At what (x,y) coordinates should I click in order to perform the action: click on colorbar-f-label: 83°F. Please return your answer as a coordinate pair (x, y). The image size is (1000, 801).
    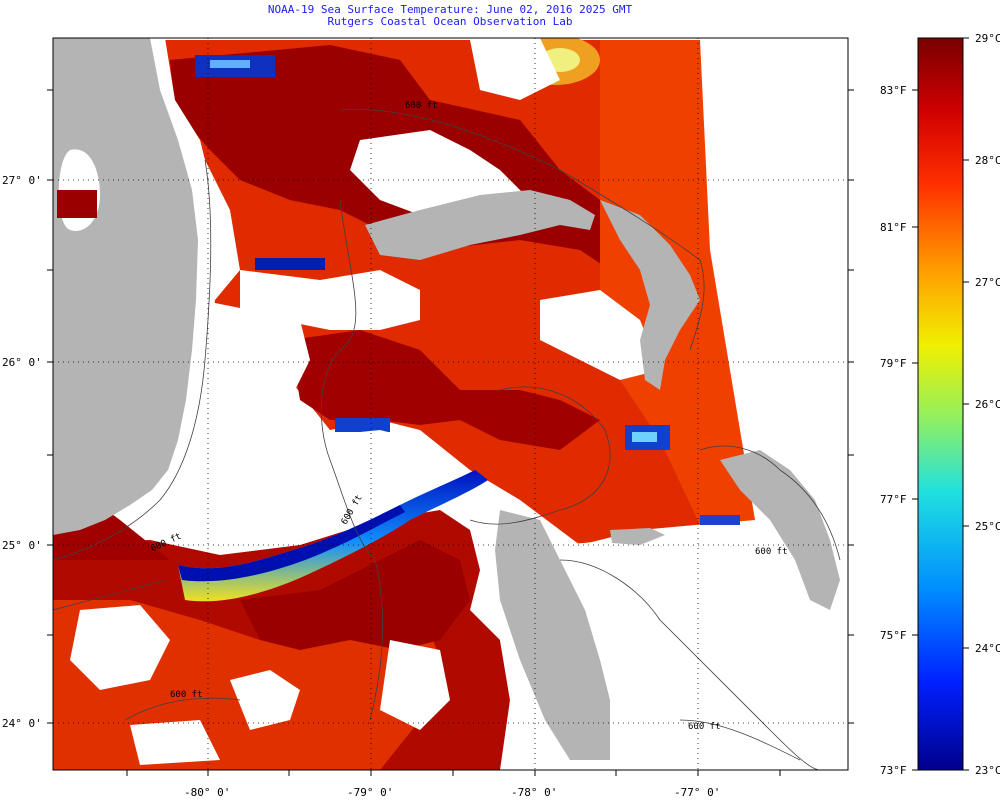
    Looking at the image, I should click on (893, 90).